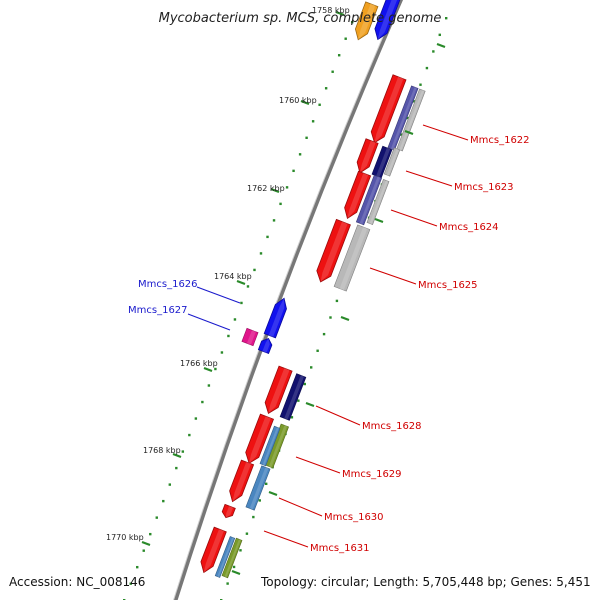 The image size is (600, 600). I want to click on gene-label-mmcs-1630: Mmcs_1630, so click(354, 517).